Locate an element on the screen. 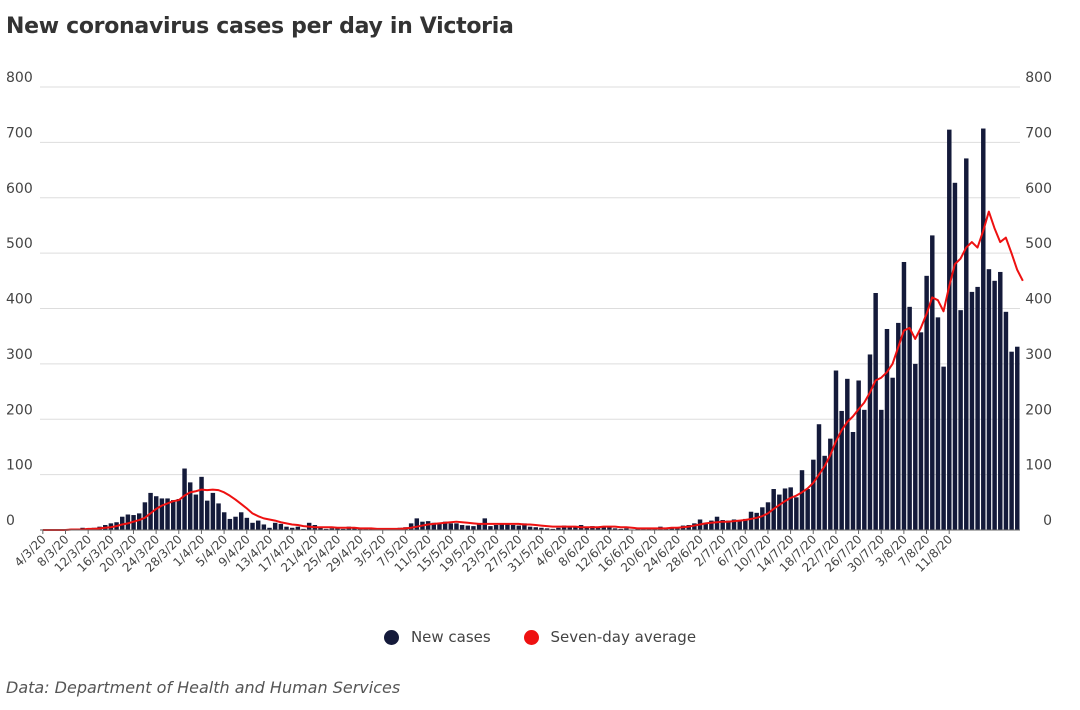  y-tick-label-right: 0 is located at coordinates (1047, 521).